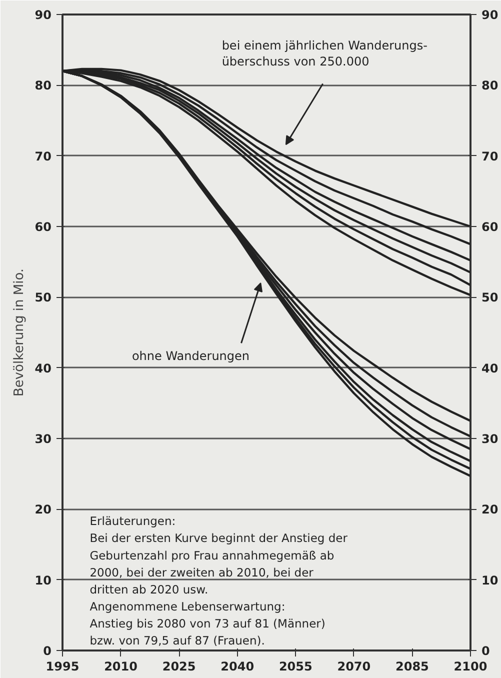 The image size is (501, 678). I want to click on y2-tick-label: 70, so click(490, 156).